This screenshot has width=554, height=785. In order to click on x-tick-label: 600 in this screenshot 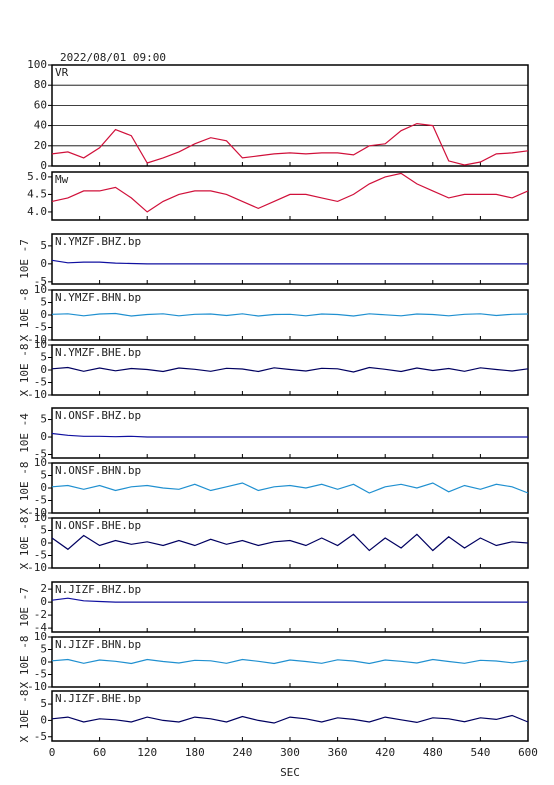, I will do `click(528, 752)`.